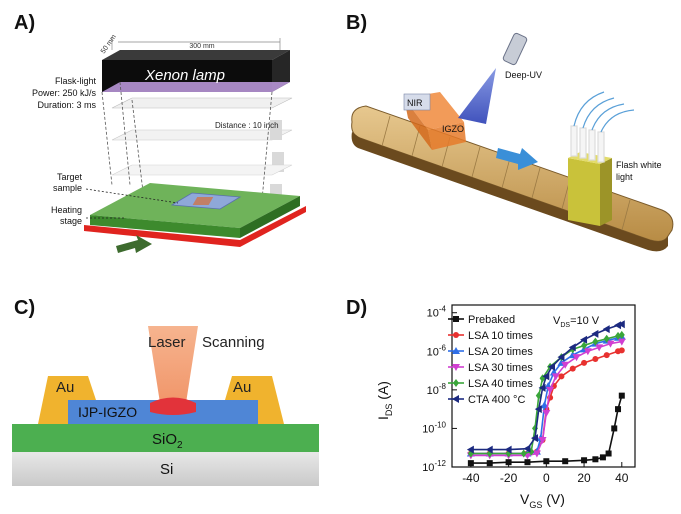 Image resolution: width=681 pixels, height=514 pixels. Describe the element at coordinates (542, 500) in the screenshot. I see `x-axis-label: VGS (V)` at that location.